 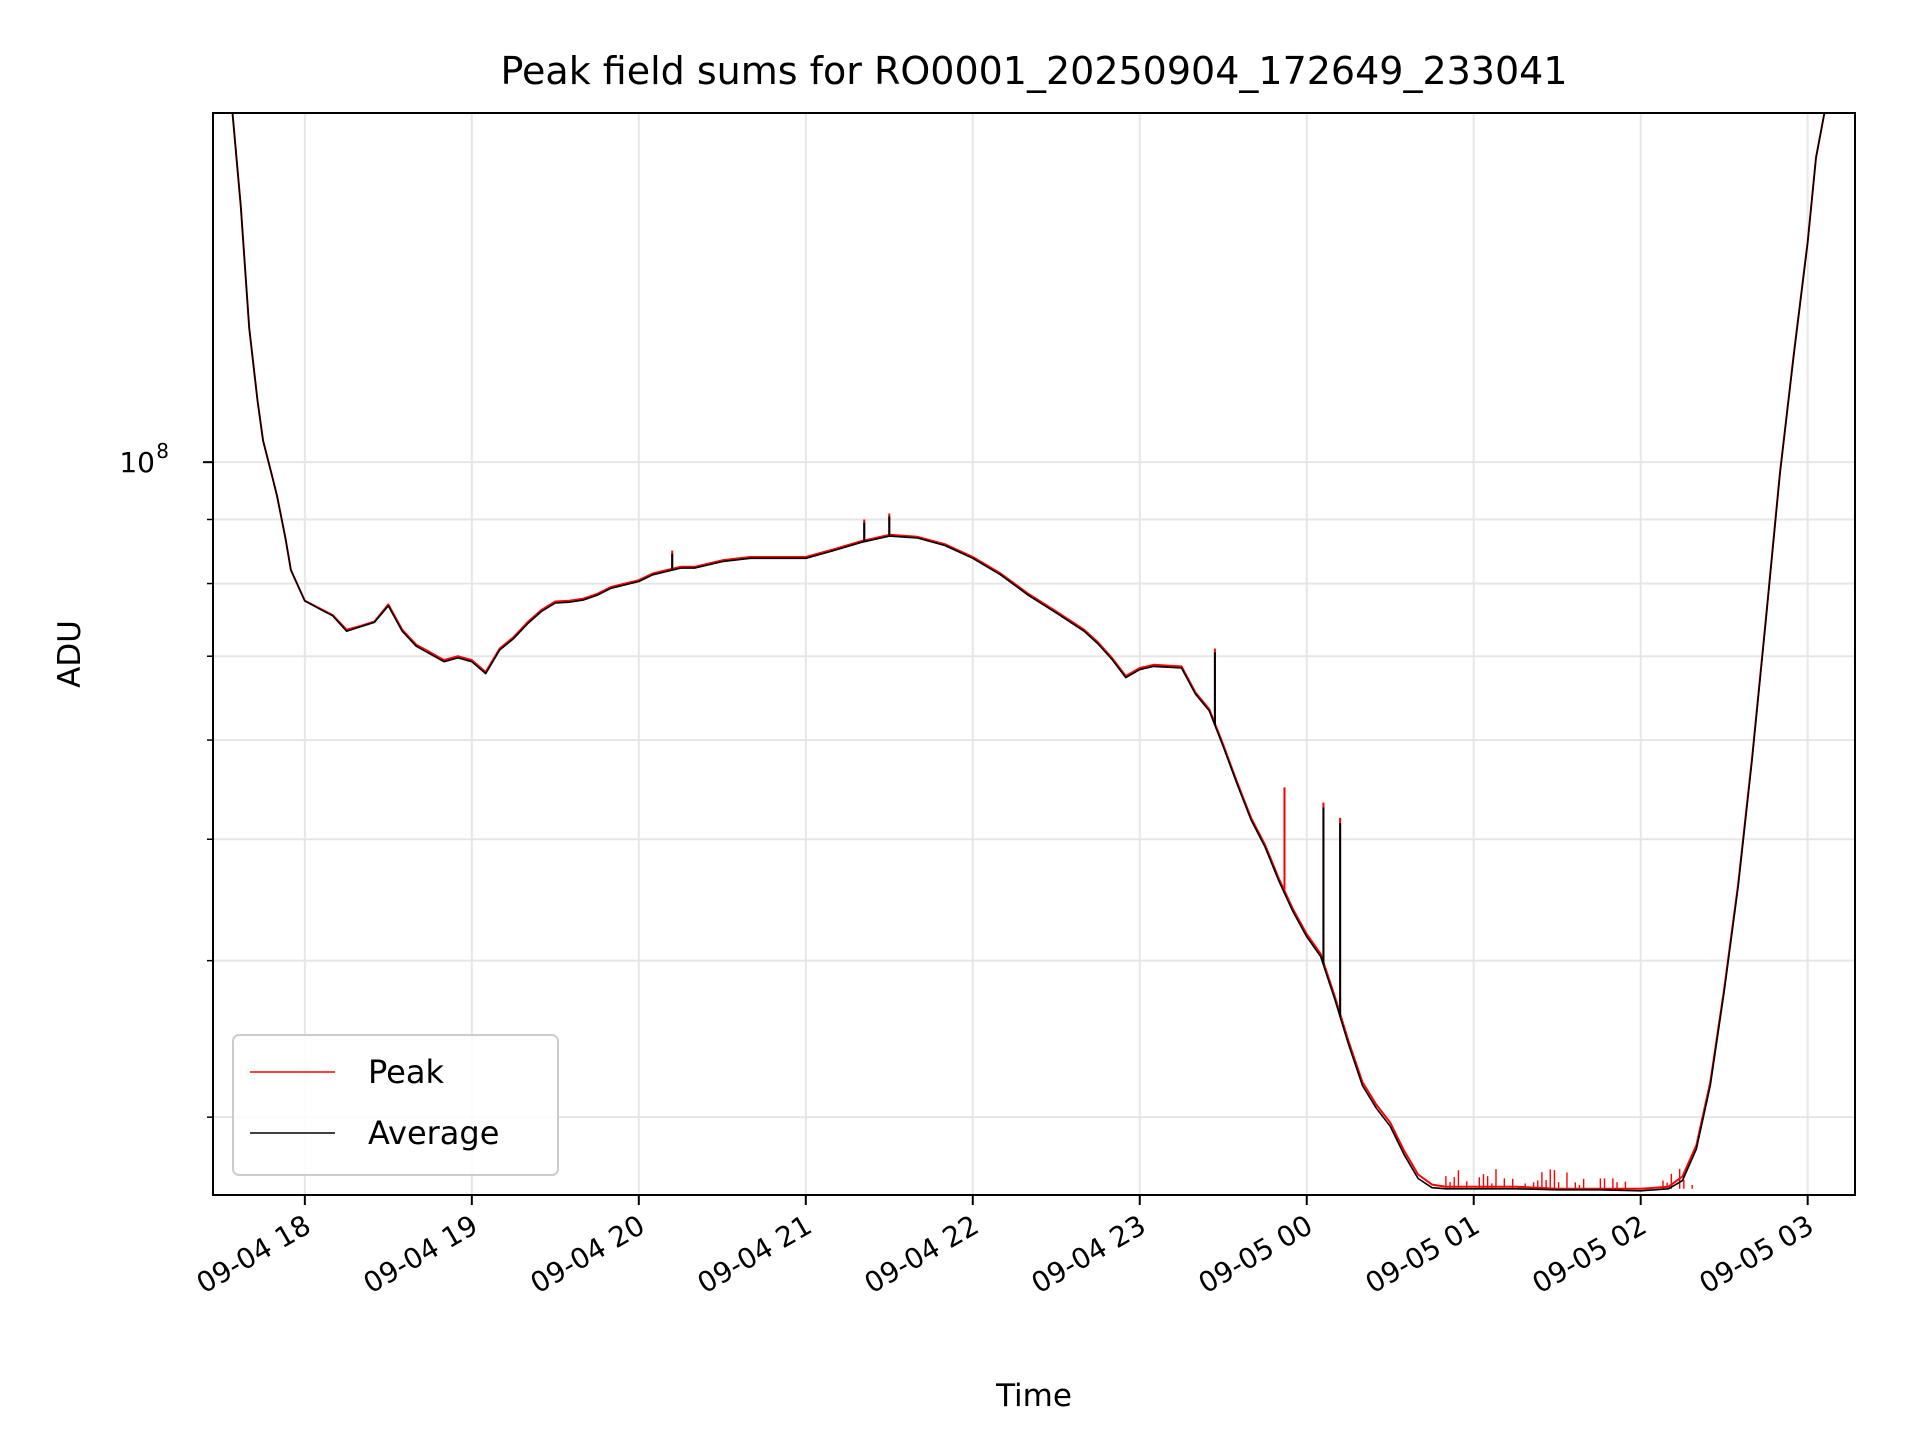 I want to click on legend-label-peak: Peak, so click(x=406, y=1072).